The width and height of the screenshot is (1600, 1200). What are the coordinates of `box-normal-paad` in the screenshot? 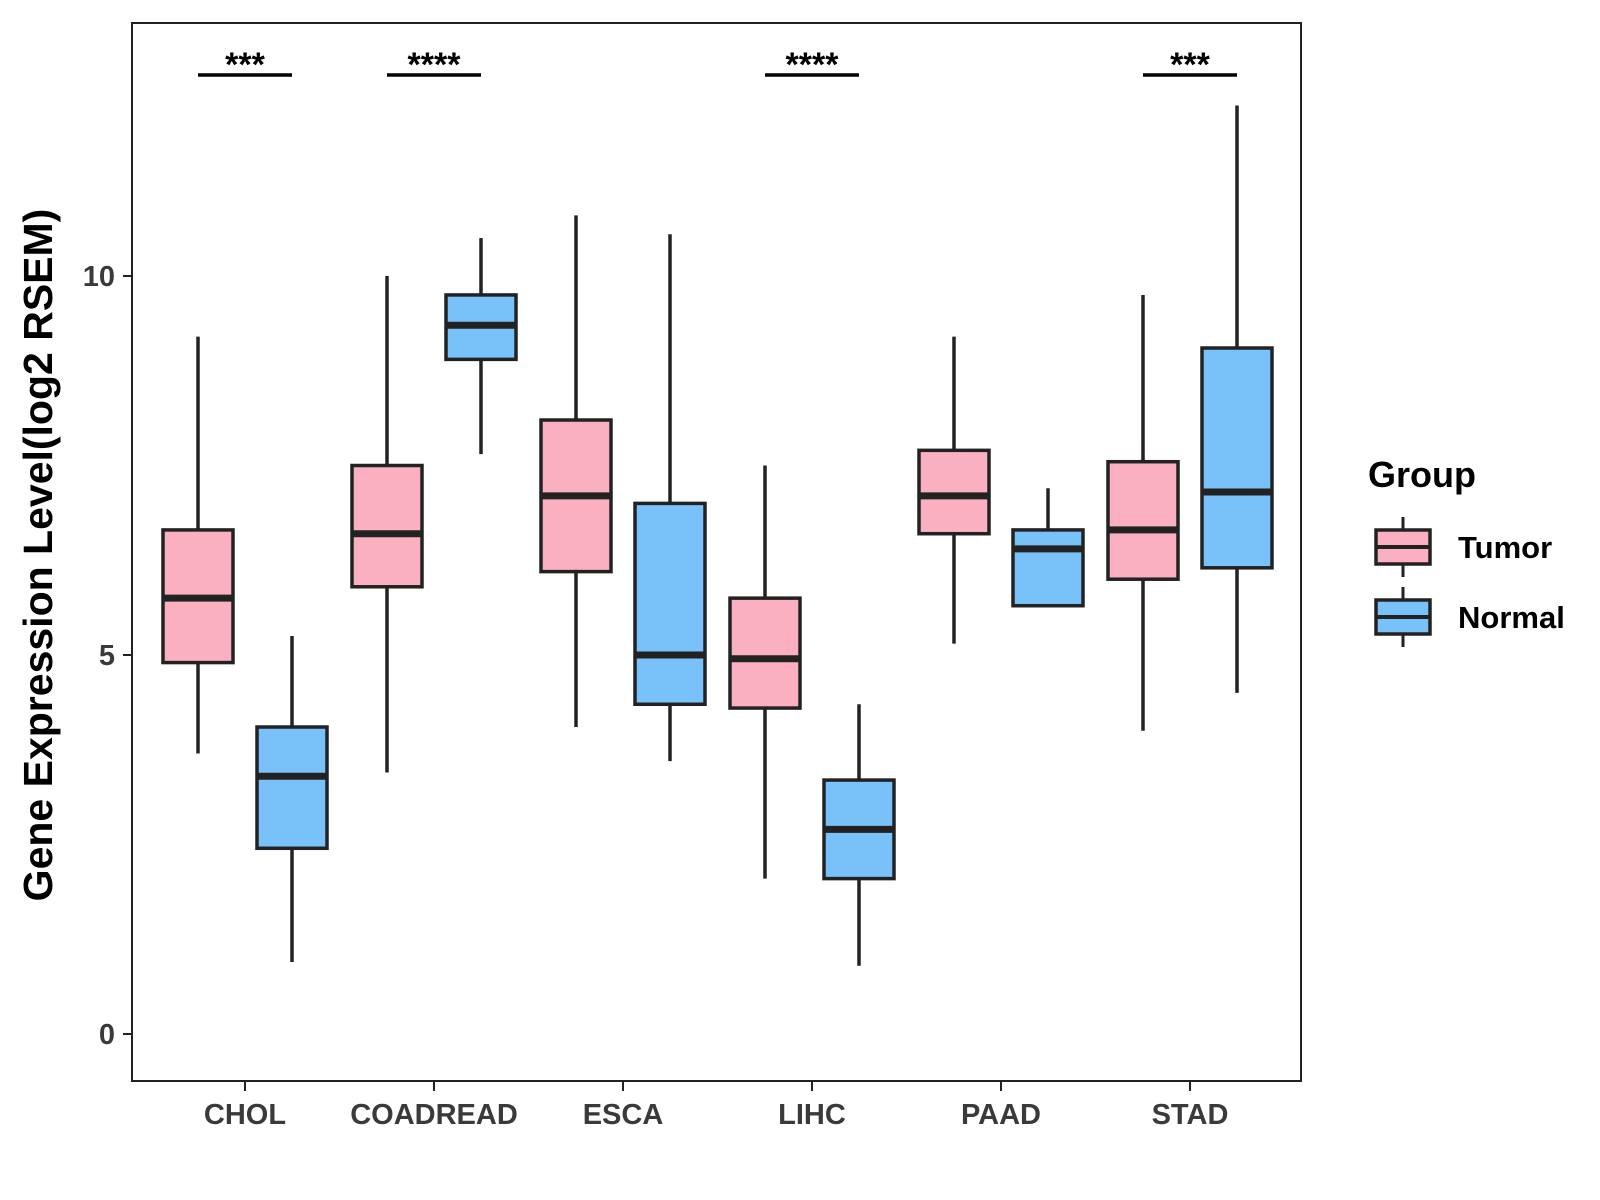 It's located at (1048, 548).